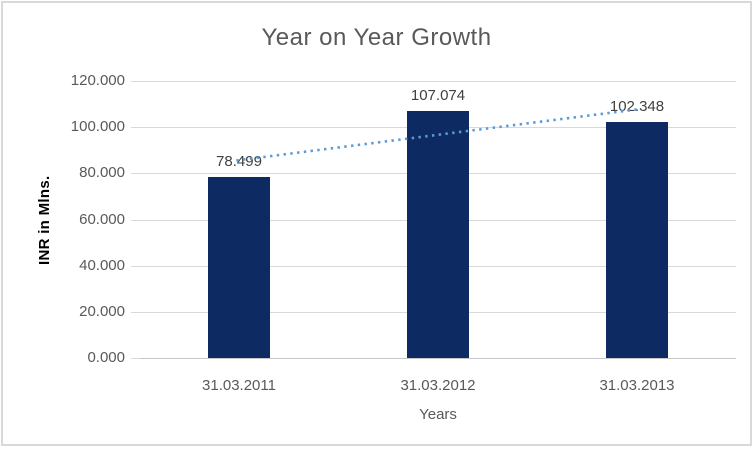 The image size is (755, 452). What do you see at coordinates (438, 358) in the screenshot?
I see `x-axis-line` at bounding box center [438, 358].